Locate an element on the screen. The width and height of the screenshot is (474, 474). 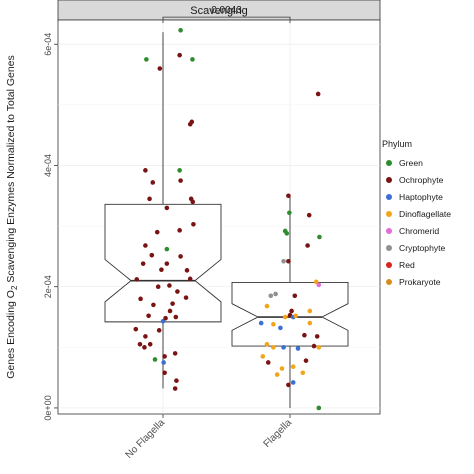
x-axis: No Flagella Flagella is located at coordinates (209, 437).